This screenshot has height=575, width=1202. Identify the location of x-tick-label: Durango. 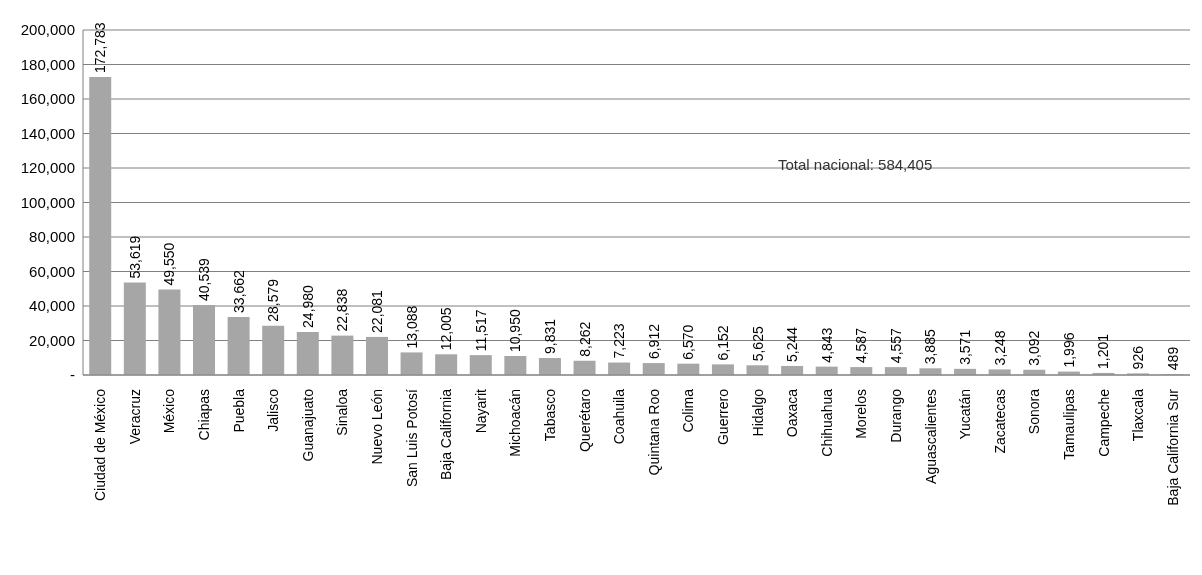
(895, 415).